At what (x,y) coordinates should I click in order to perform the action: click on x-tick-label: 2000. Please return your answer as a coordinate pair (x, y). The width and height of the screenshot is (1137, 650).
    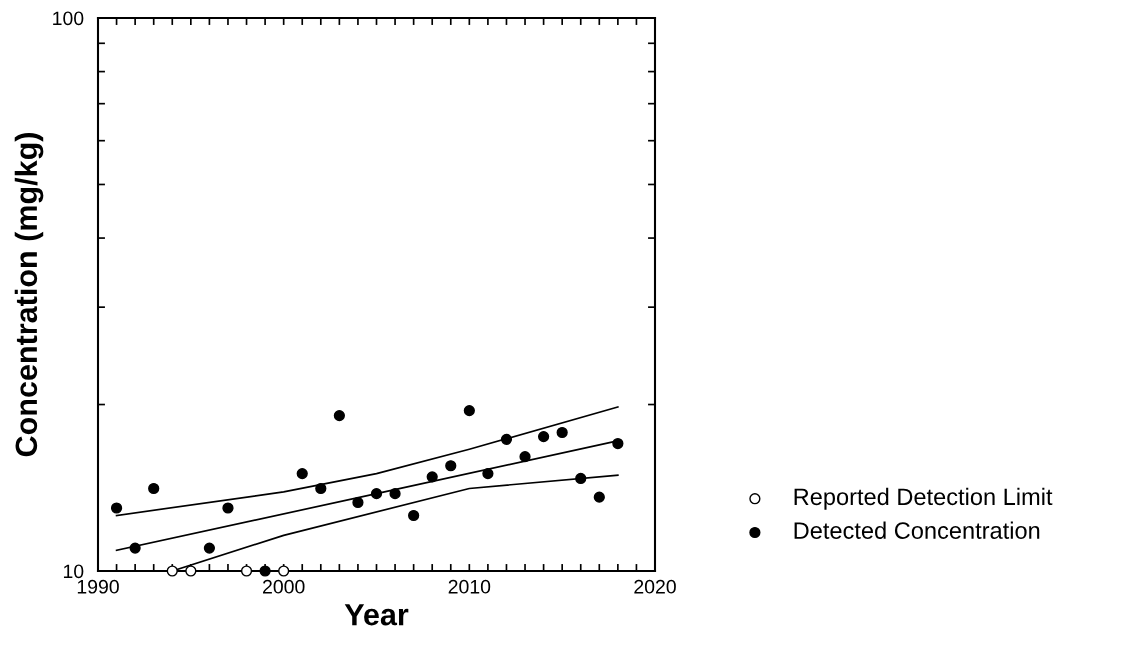
    Looking at the image, I should click on (284, 586).